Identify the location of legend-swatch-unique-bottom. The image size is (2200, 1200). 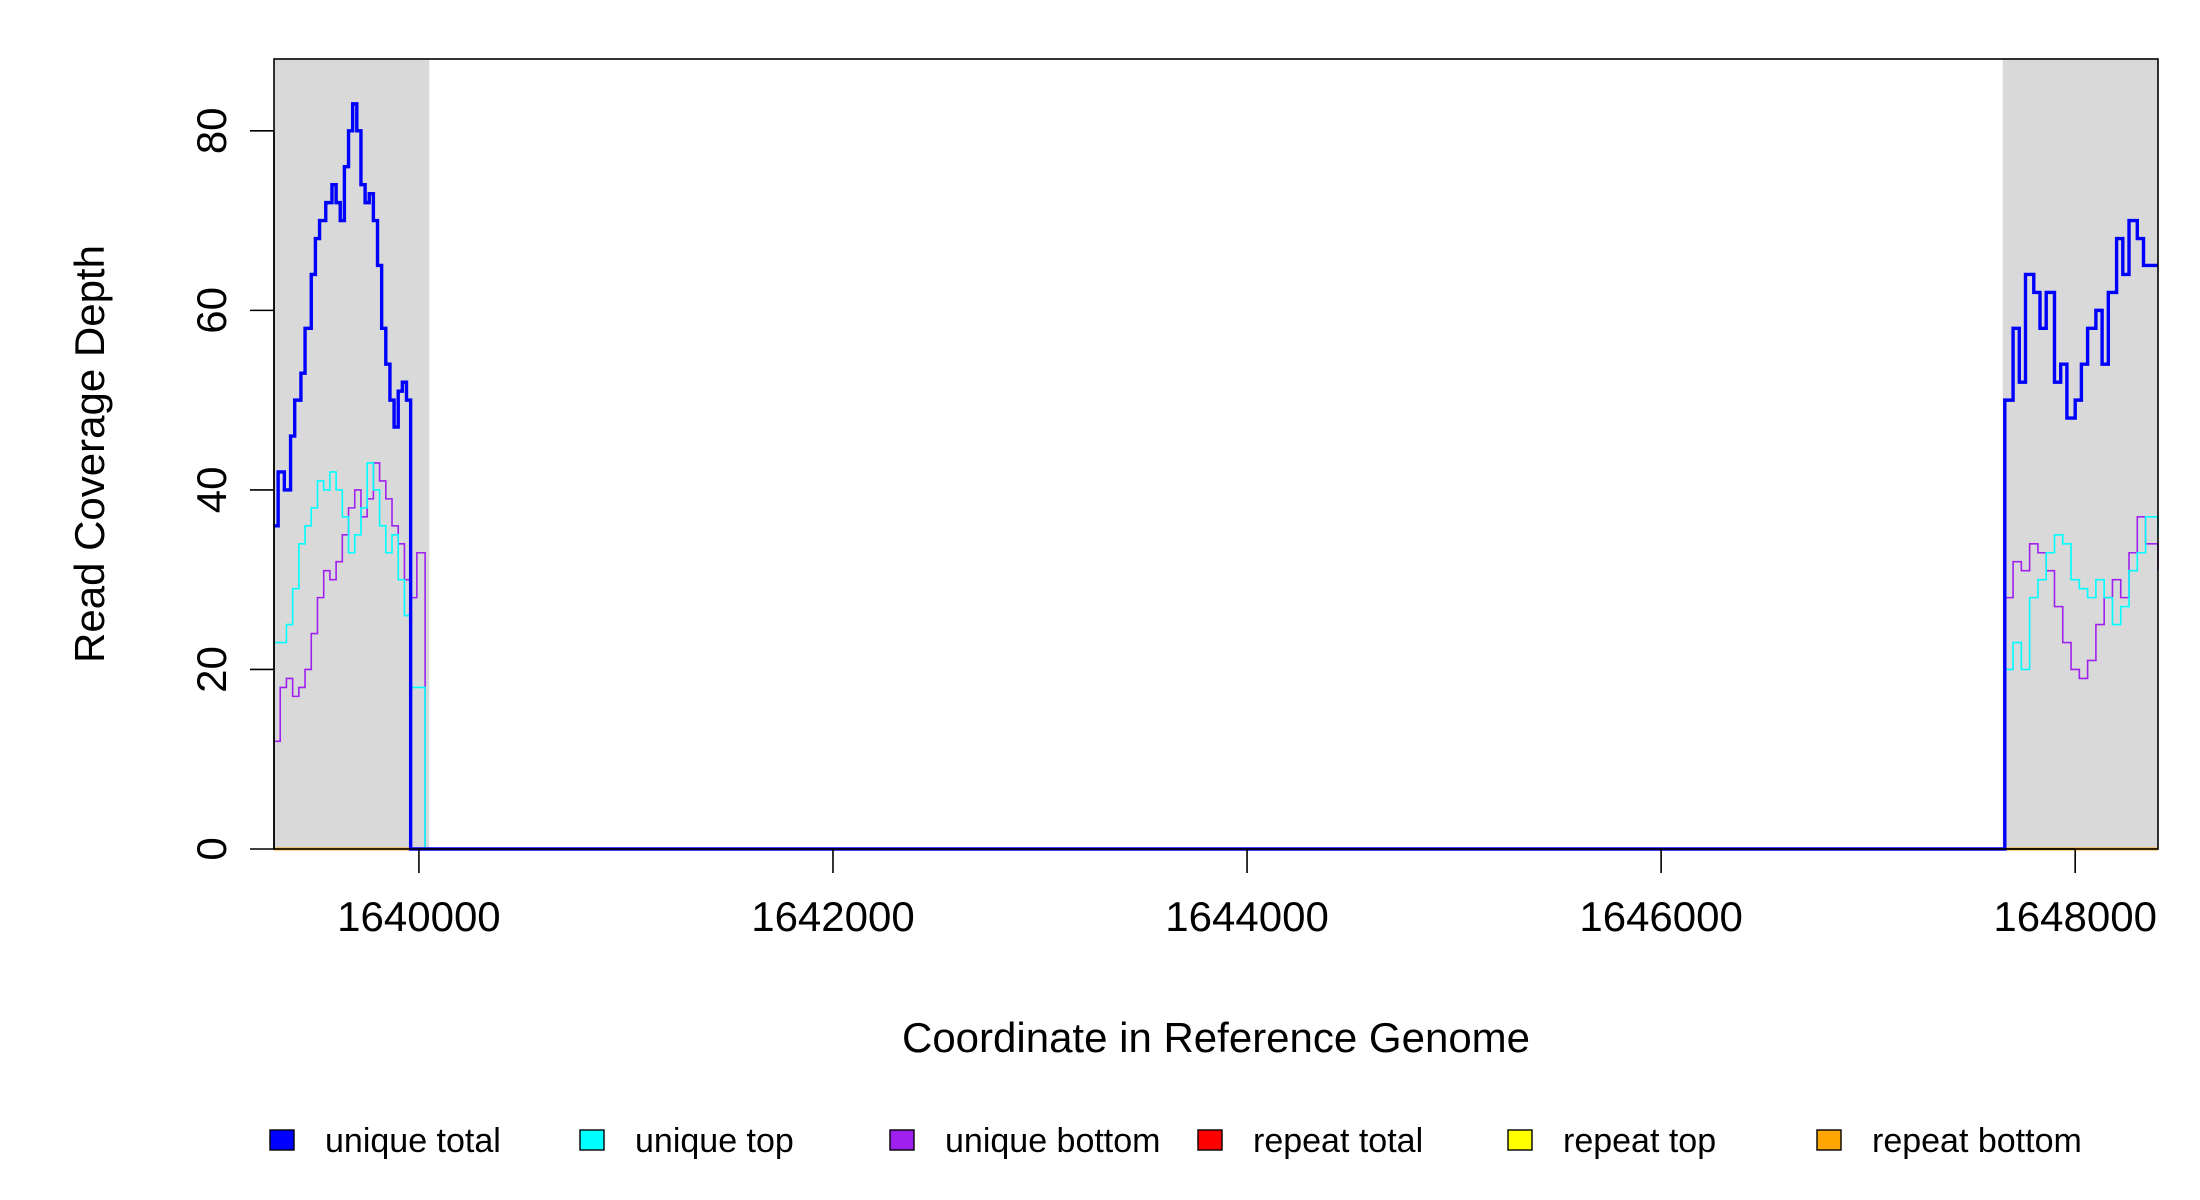
(902, 1140).